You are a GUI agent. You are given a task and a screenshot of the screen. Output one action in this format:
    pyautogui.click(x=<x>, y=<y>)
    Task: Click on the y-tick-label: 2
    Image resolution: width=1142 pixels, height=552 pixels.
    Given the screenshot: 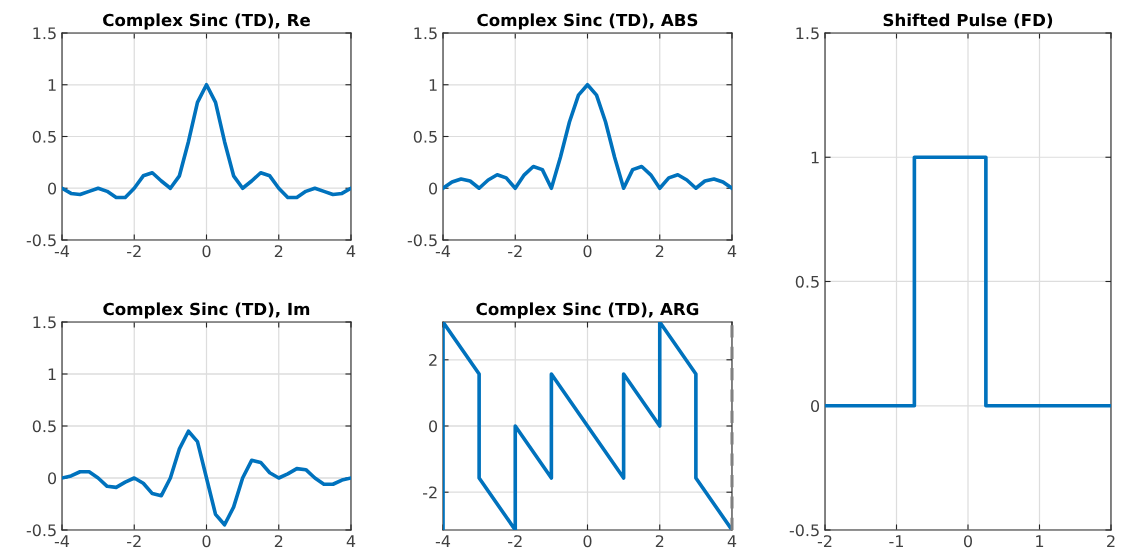 What is the action you would take?
    pyautogui.click(x=433, y=360)
    